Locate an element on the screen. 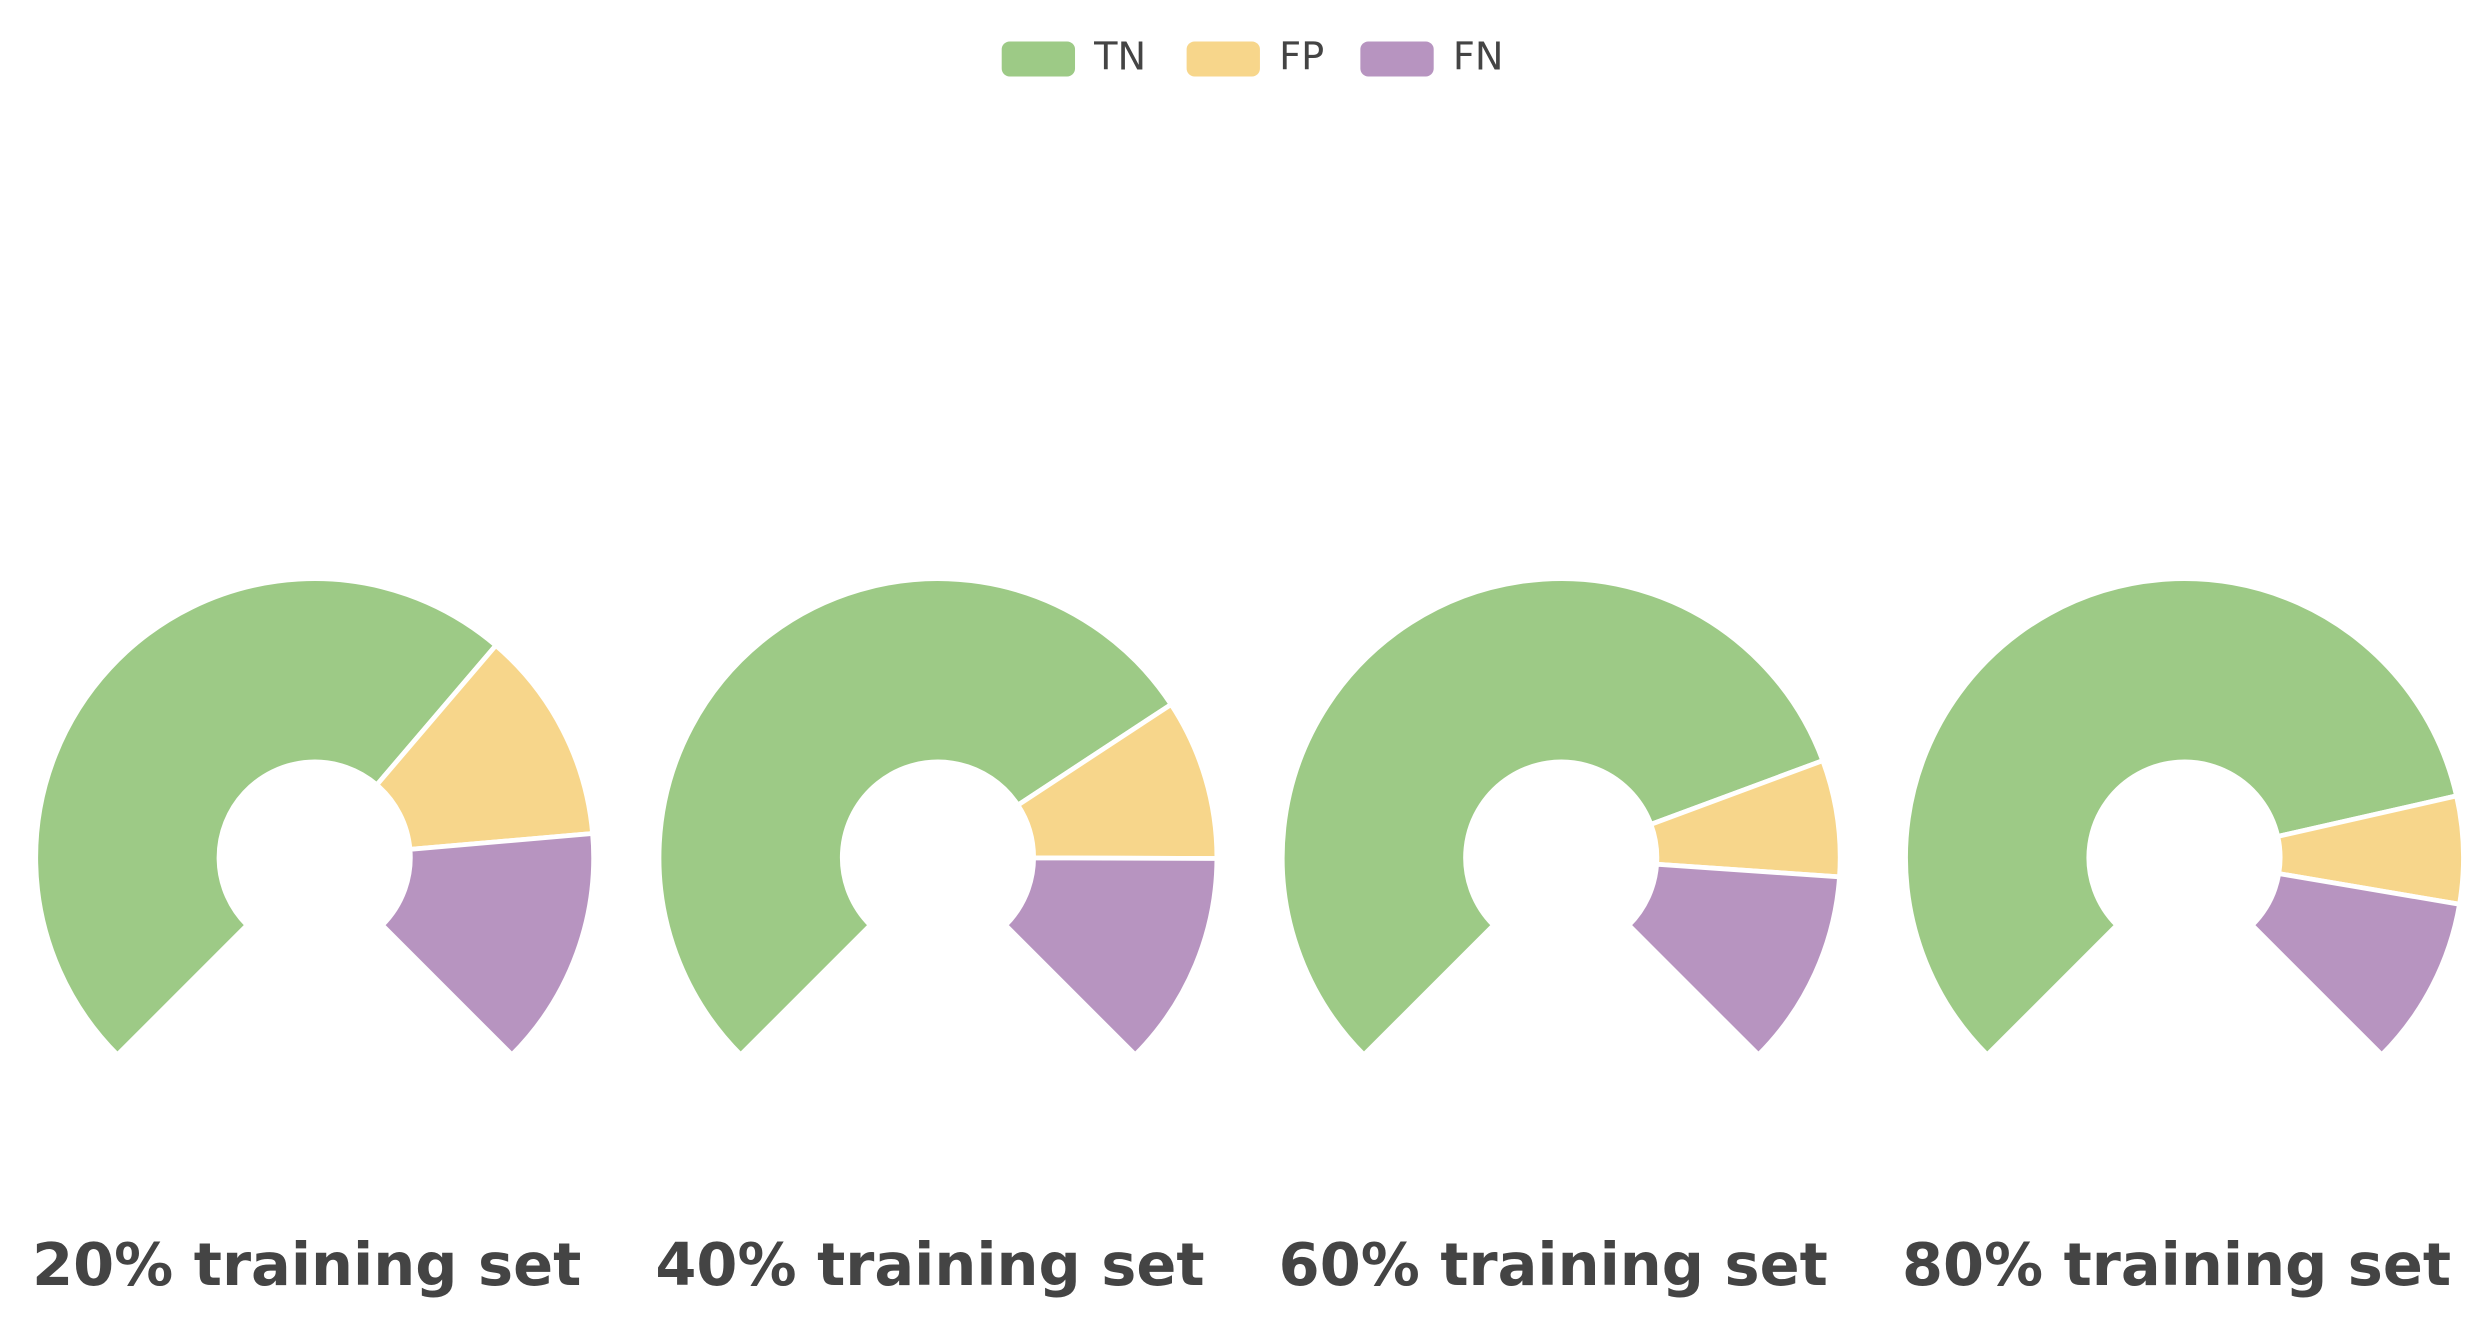 This screenshot has height=1339, width=2488. chart-title: 40% training set is located at coordinates (929, 1264).